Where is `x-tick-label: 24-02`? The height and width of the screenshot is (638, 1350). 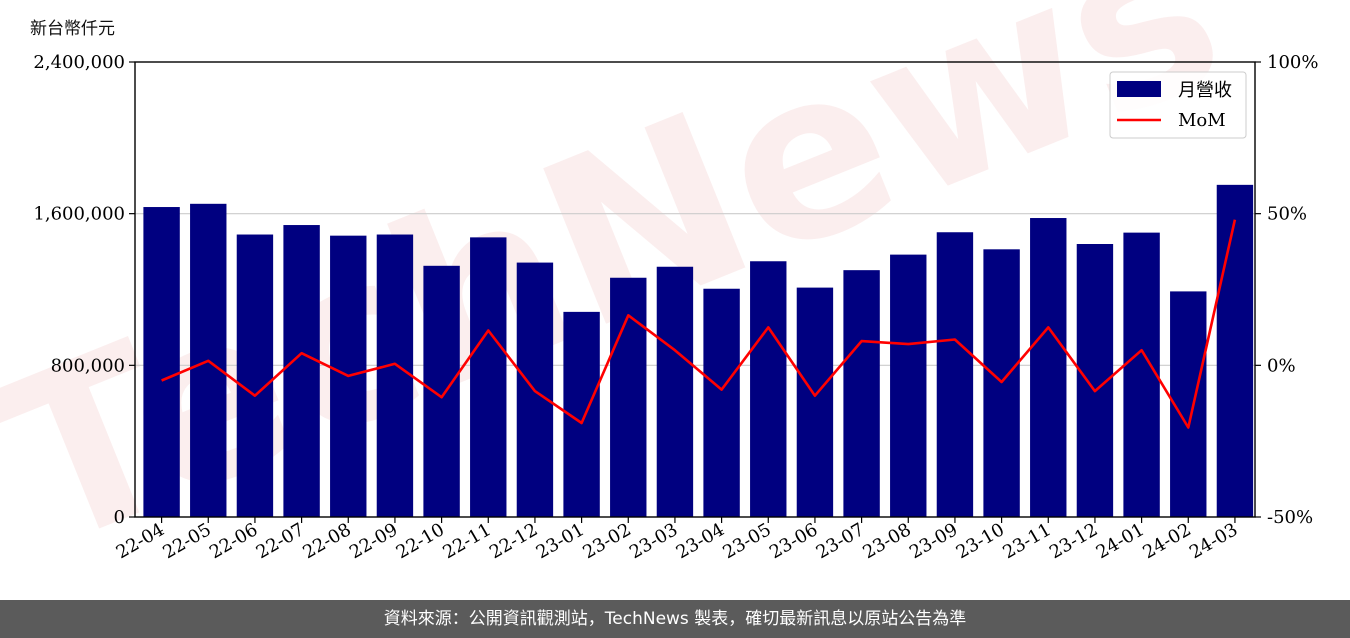 x-tick-label: 24-02 is located at coordinates (1166, 541).